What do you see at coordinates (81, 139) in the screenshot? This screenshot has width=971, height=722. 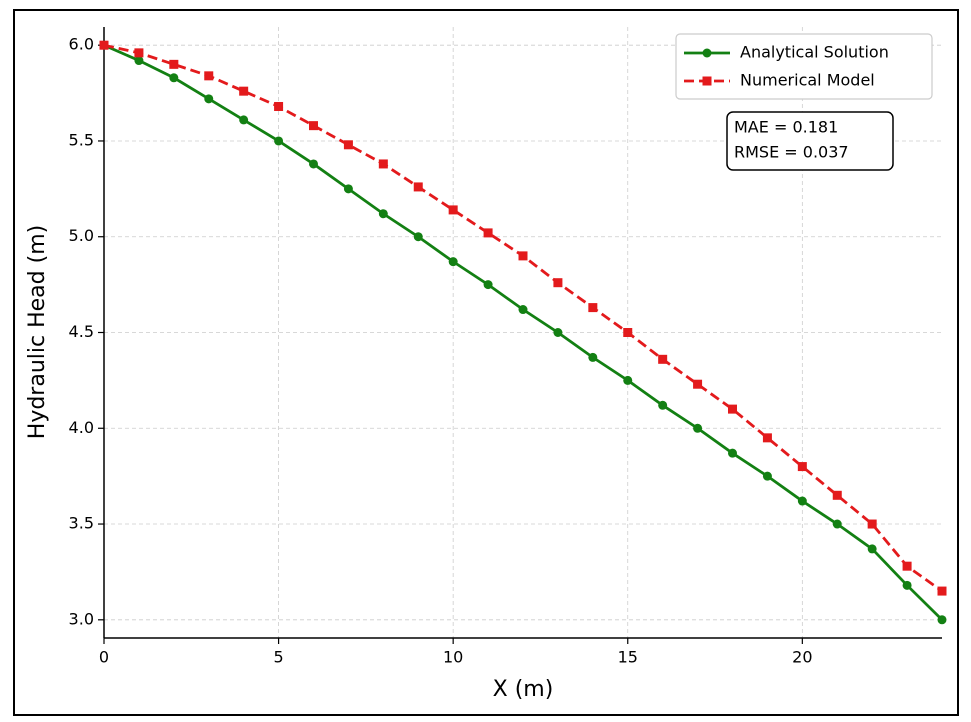 I see `y-tick-label: 5.5` at bounding box center [81, 139].